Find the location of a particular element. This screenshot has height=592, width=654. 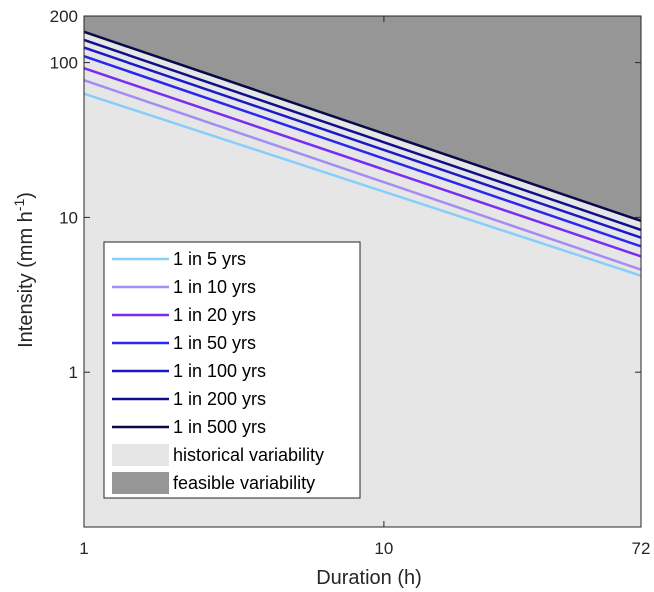

legend-label: feasible variability is located at coordinates (244, 483).